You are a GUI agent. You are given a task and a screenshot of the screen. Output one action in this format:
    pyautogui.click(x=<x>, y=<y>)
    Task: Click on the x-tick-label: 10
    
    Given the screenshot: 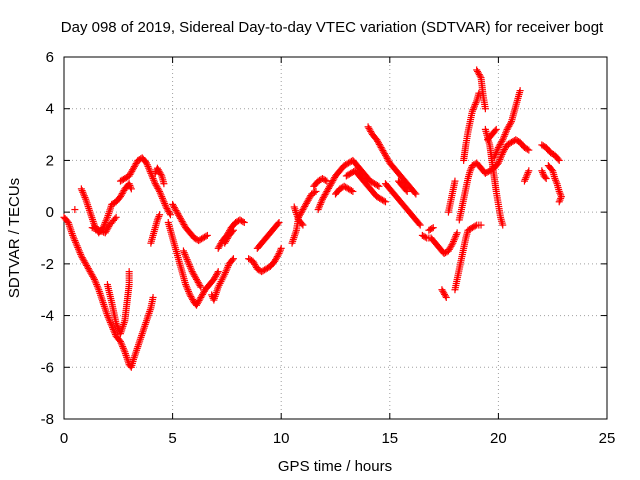 What is the action you would take?
    pyautogui.click(x=281, y=438)
    